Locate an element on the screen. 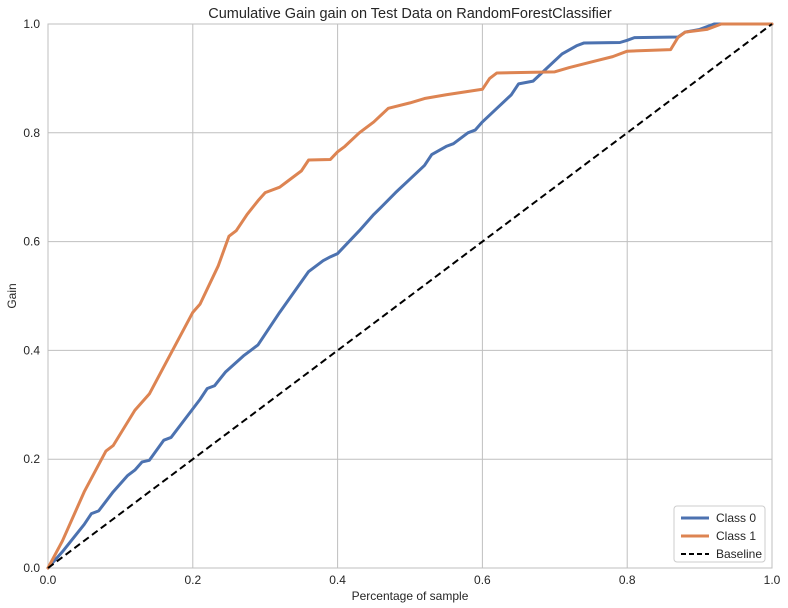  y-tick-label: 0.6 is located at coordinates (31, 242).